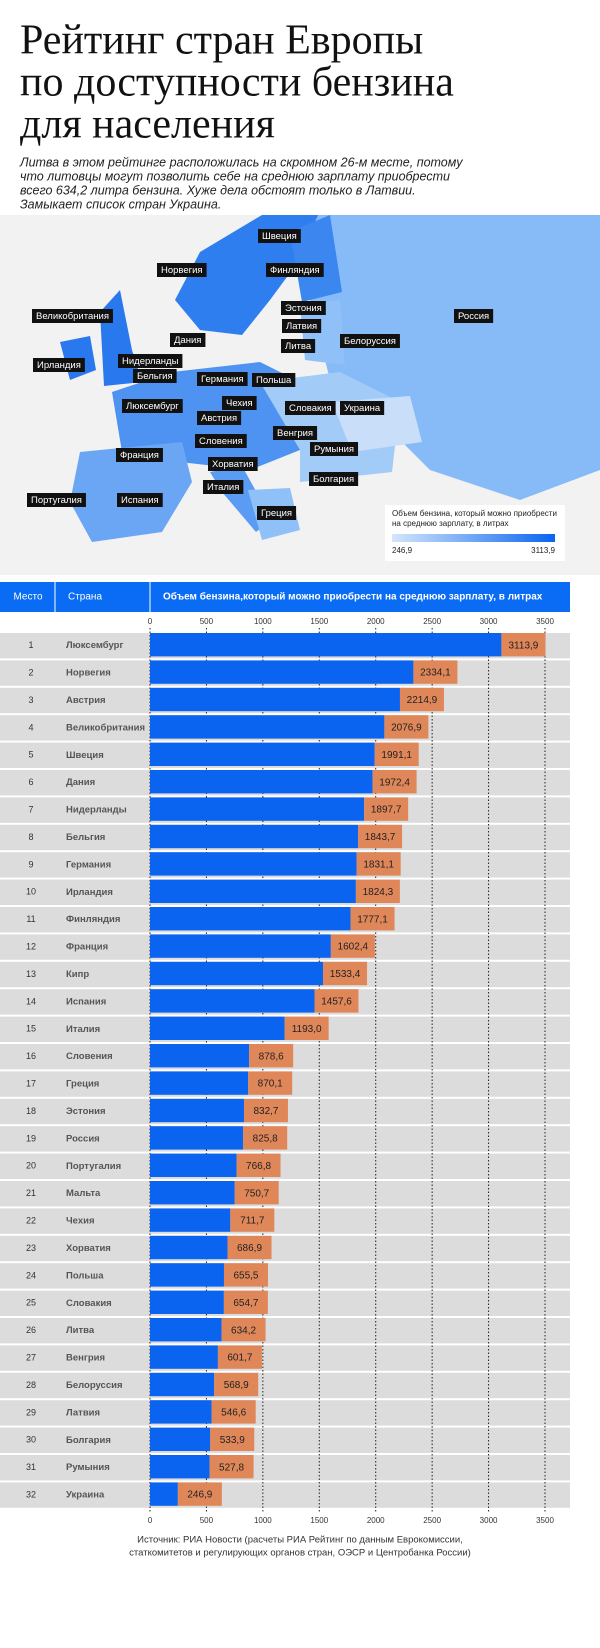 This screenshot has height=1648, width=600. Describe the element at coordinates (545, 621) in the screenshot. I see `x-tick-label: 3500` at that location.